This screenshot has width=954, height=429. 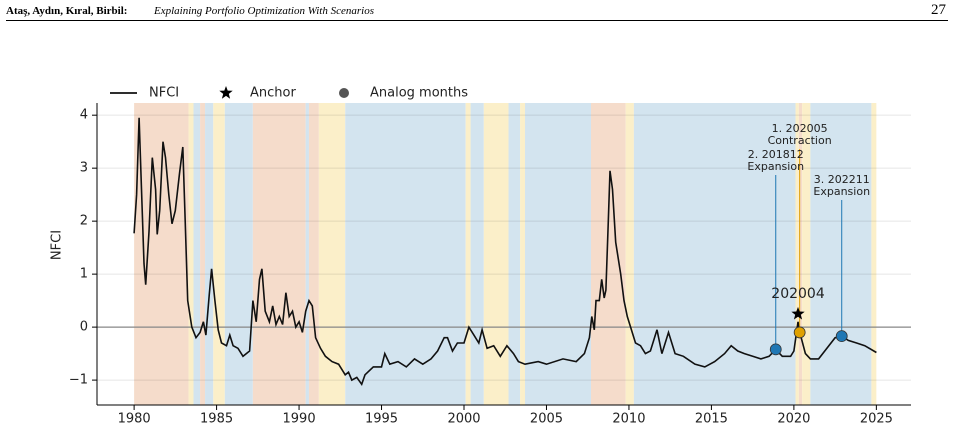 What do you see at coordinates (463, 419) in the screenshot?
I see `x-tick-label: 2000` at bounding box center [463, 419].